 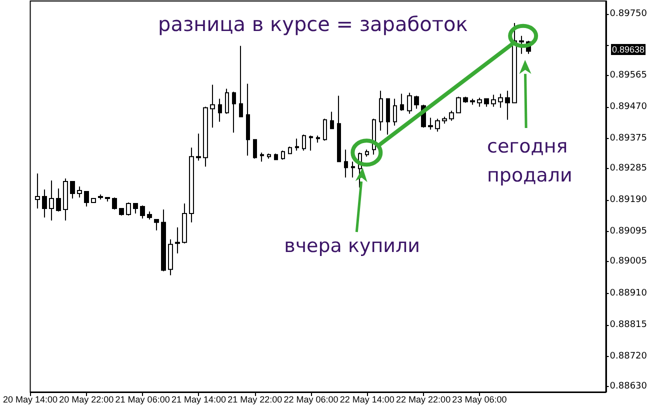 I want to click on x-tick-label: 23 May 06:00, so click(x=479, y=399).